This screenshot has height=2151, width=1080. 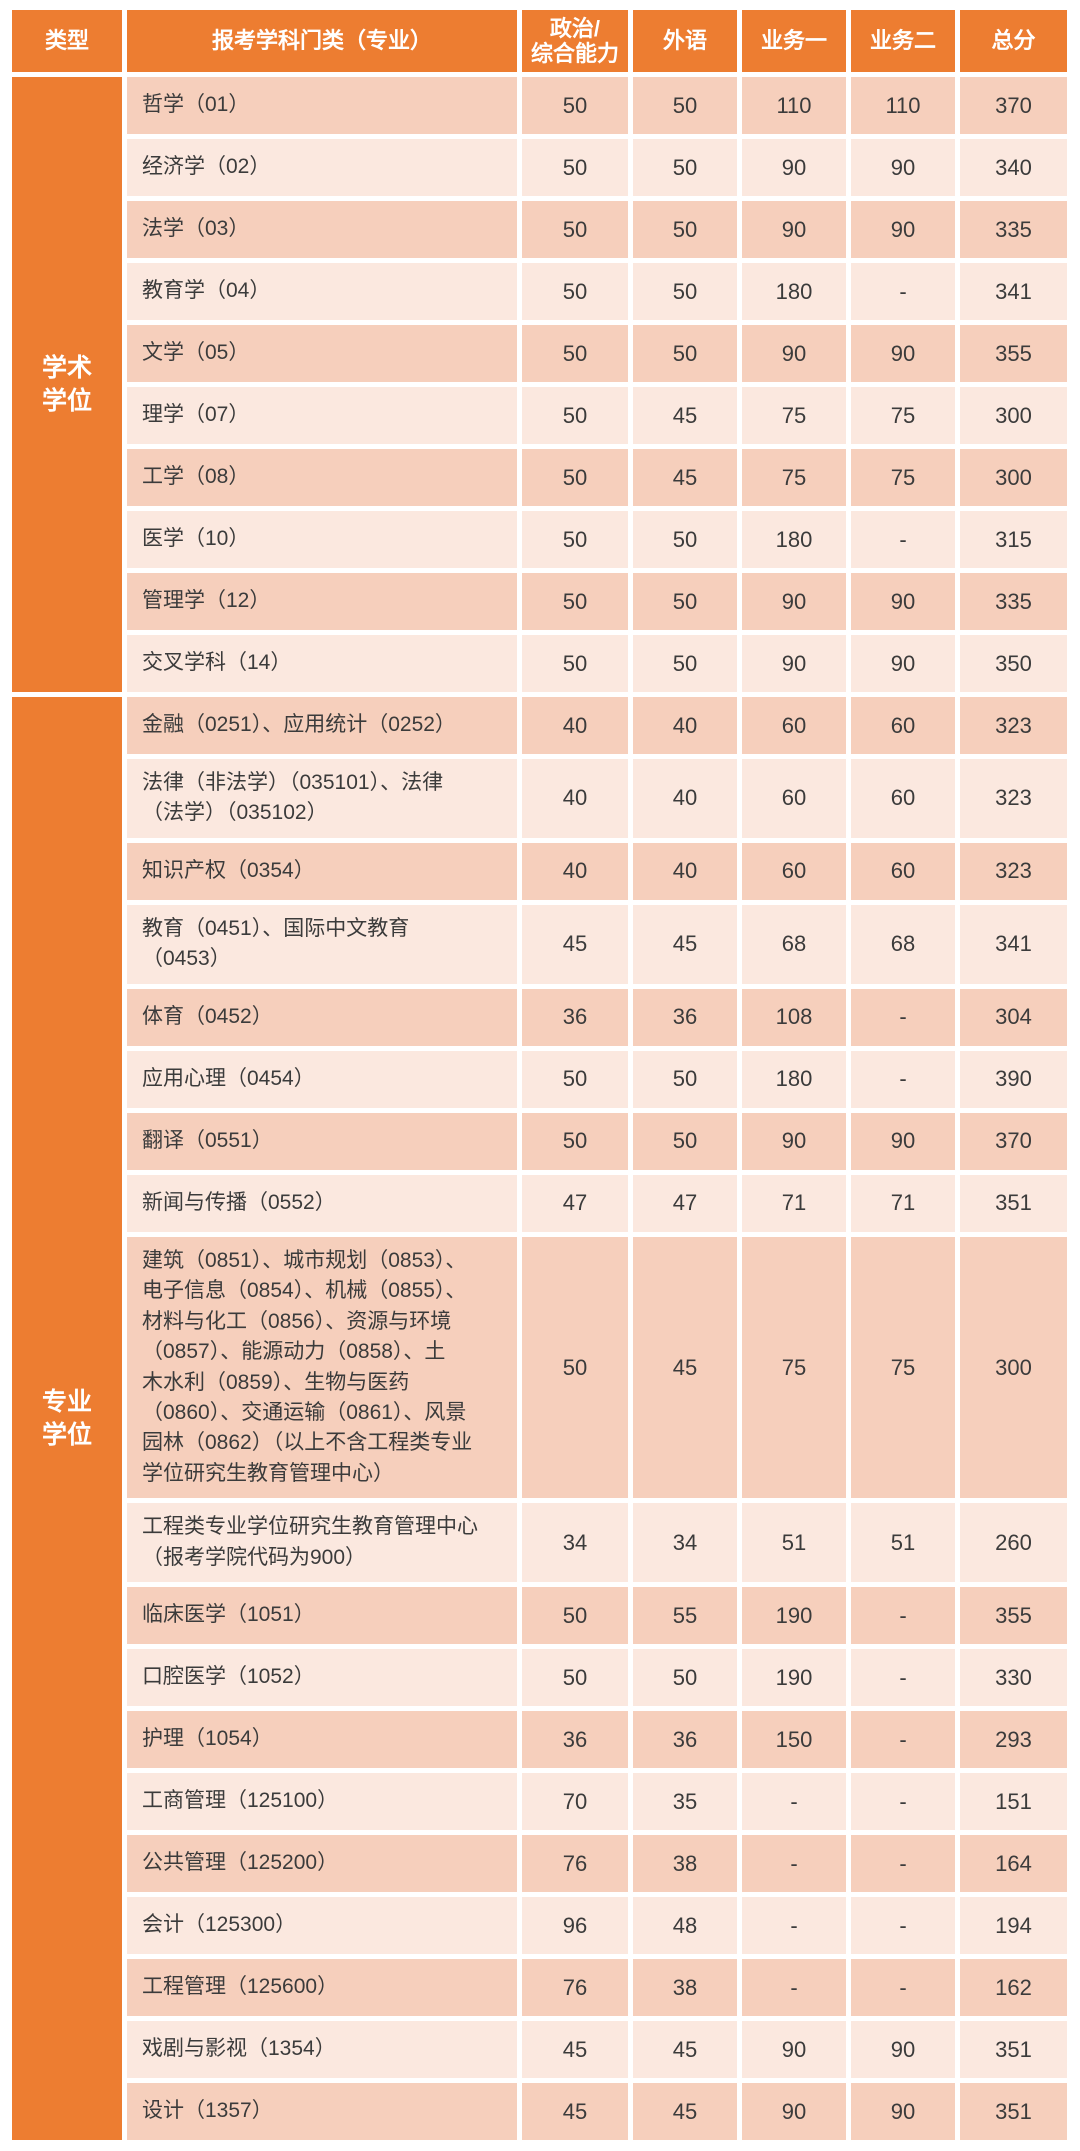 I want to click on table-row: 法学（03） 50 50 90 90 335, so click(x=597, y=229).